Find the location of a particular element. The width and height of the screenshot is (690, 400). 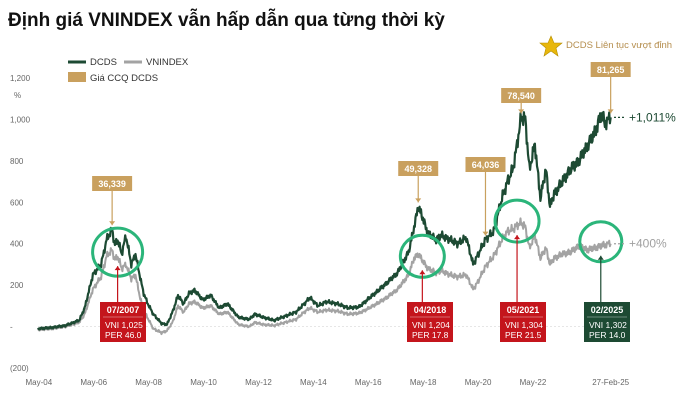

price-callout-value: 36,339 is located at coordinates (112, 184).